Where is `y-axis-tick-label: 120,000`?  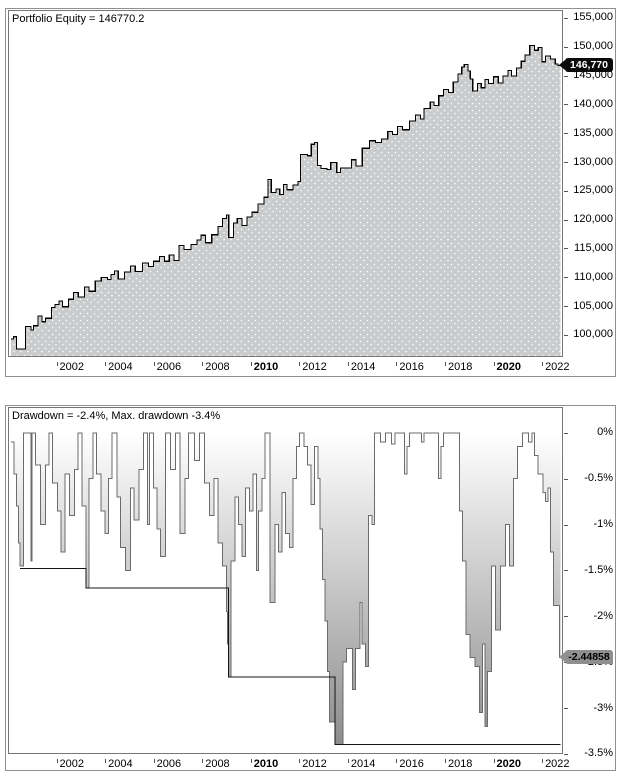
y-axis-tick-label: 120,000 is located at coordinates (593, 219).